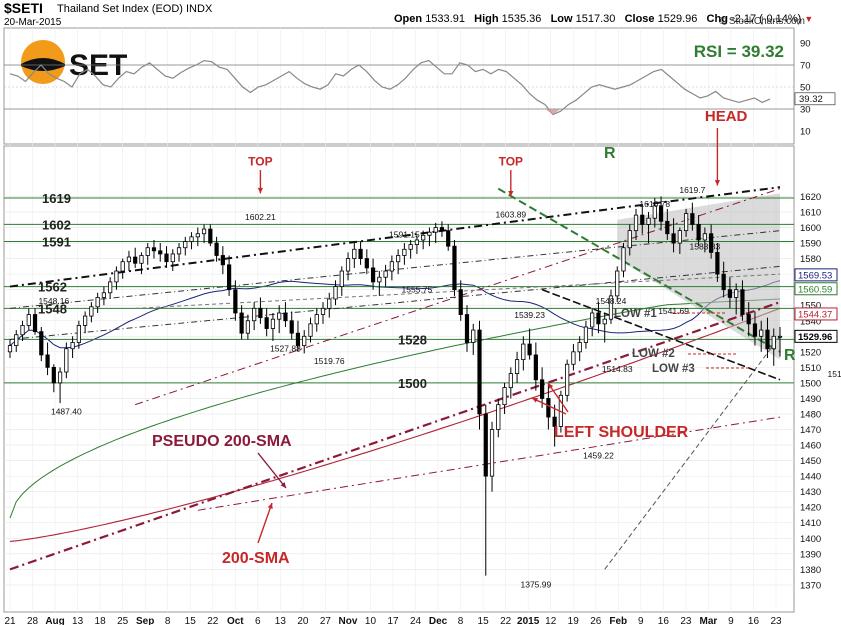 Image resolution: width=841 pixels, height=625 pixels. Describe the element at coordinates (213, 620) in the screenshot. I see `x-tick-label: 22` at that location.